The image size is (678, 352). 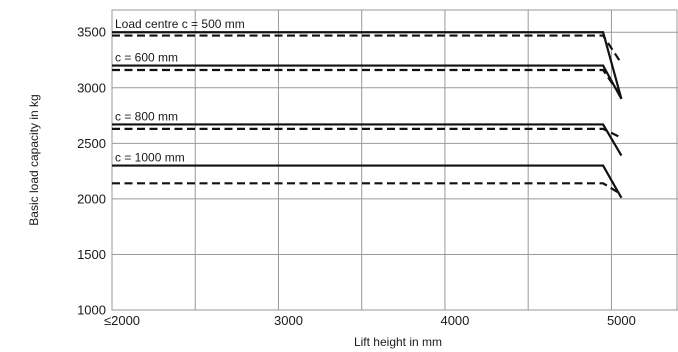 I want to click on x-tick-label: 5000, so click(x=621, y=320).